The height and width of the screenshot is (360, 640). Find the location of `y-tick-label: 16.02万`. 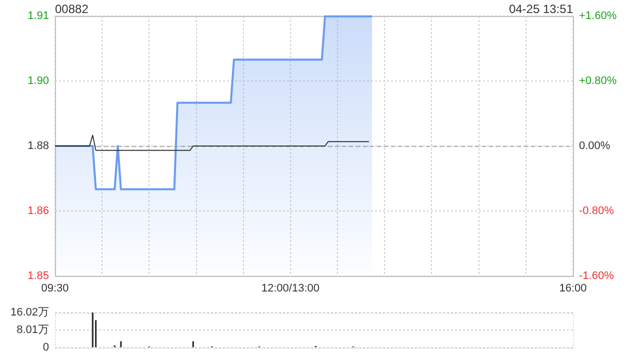

y-tick-label: 16.02万 is located at coordinates (29, 312).